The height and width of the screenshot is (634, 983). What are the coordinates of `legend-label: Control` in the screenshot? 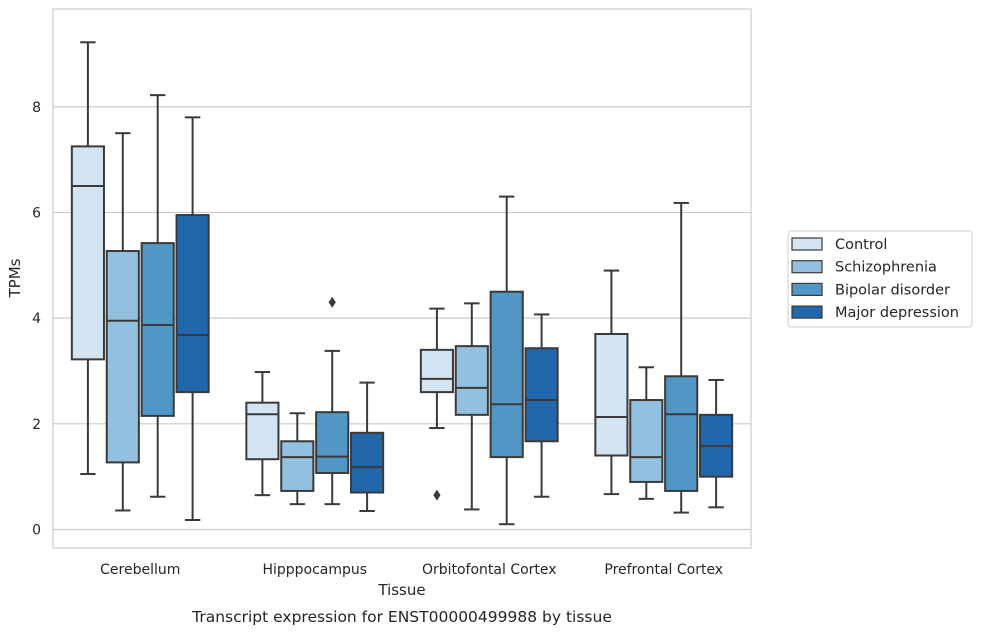 It's located at (861, 245).